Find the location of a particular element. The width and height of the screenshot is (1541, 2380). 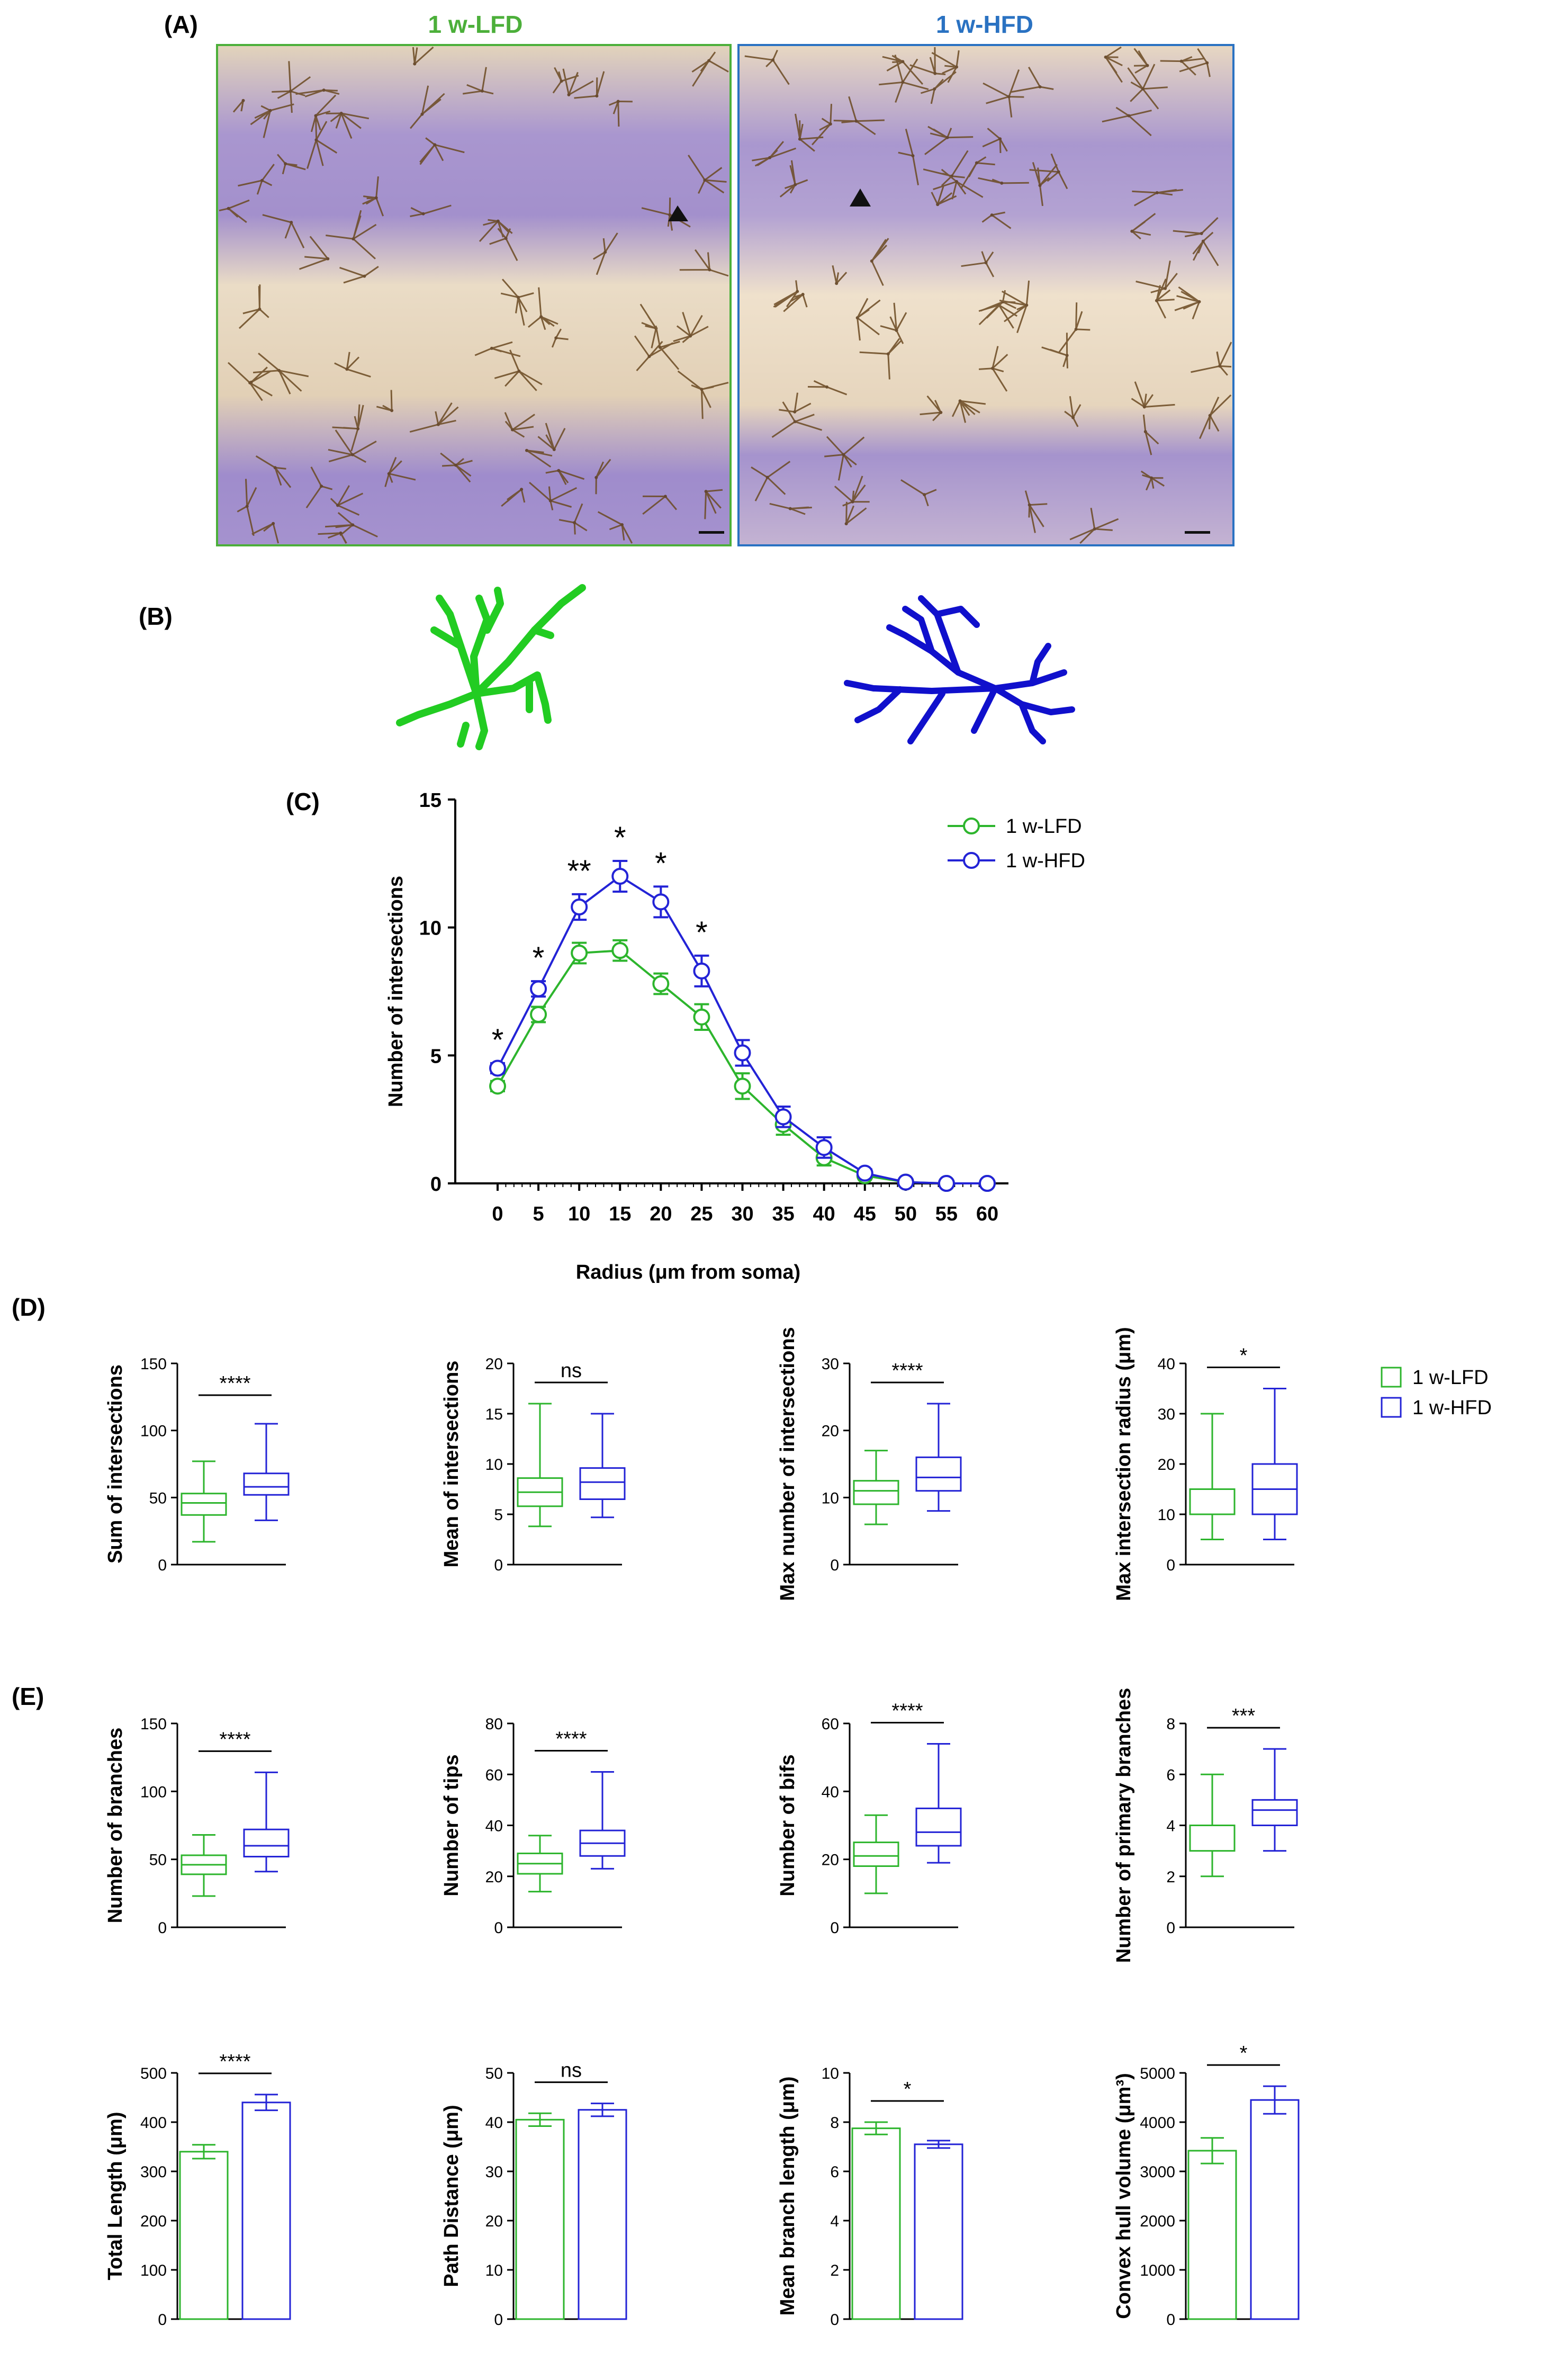

panel-label-e: (E) is located at coordinates (28, 1696).